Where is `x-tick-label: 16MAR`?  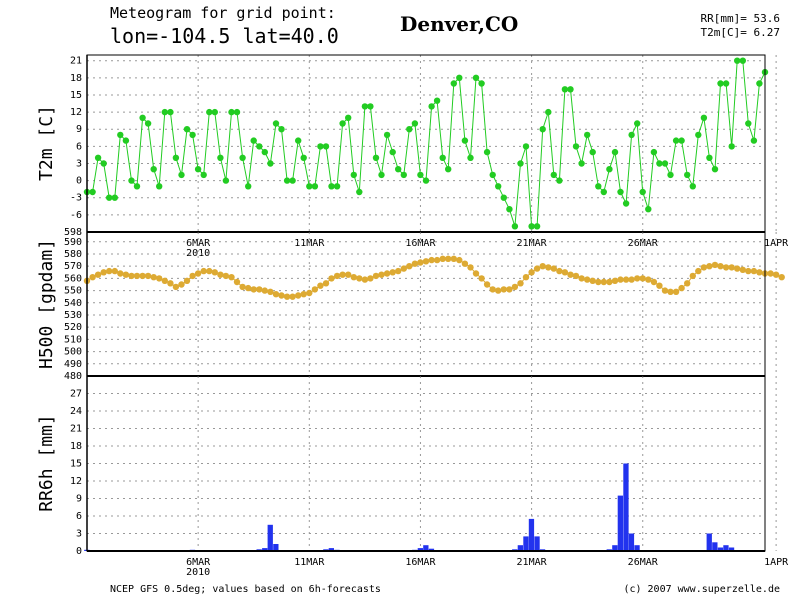 x-tick-label: 16MAR is located at coordinates (420, 243).